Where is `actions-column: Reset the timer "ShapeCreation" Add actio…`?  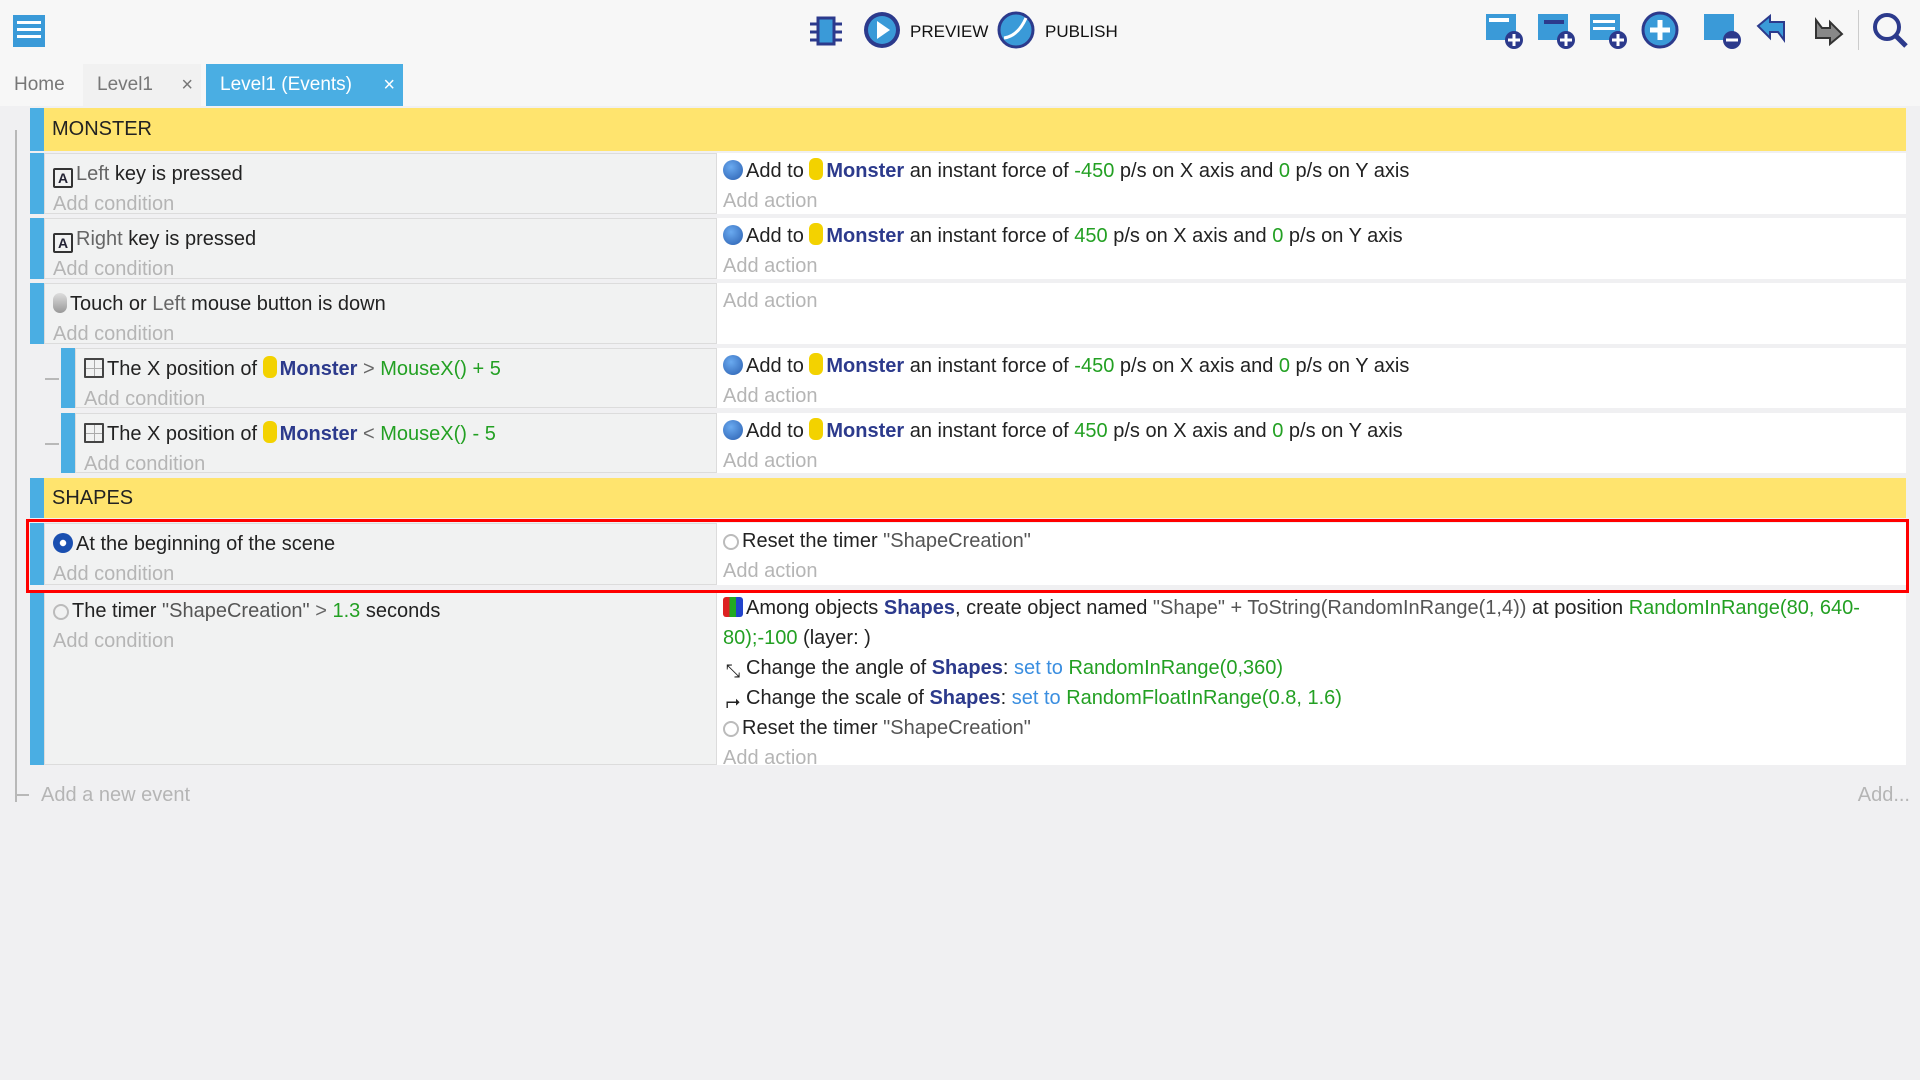 actions-column: Reset the timer "ShapeCreation" Add actio… is located at coordinates (1311, 554).